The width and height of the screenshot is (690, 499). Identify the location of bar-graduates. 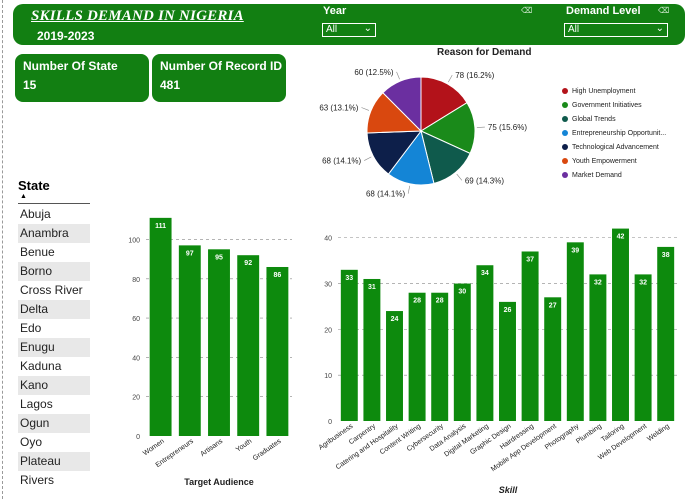
(277, 351).